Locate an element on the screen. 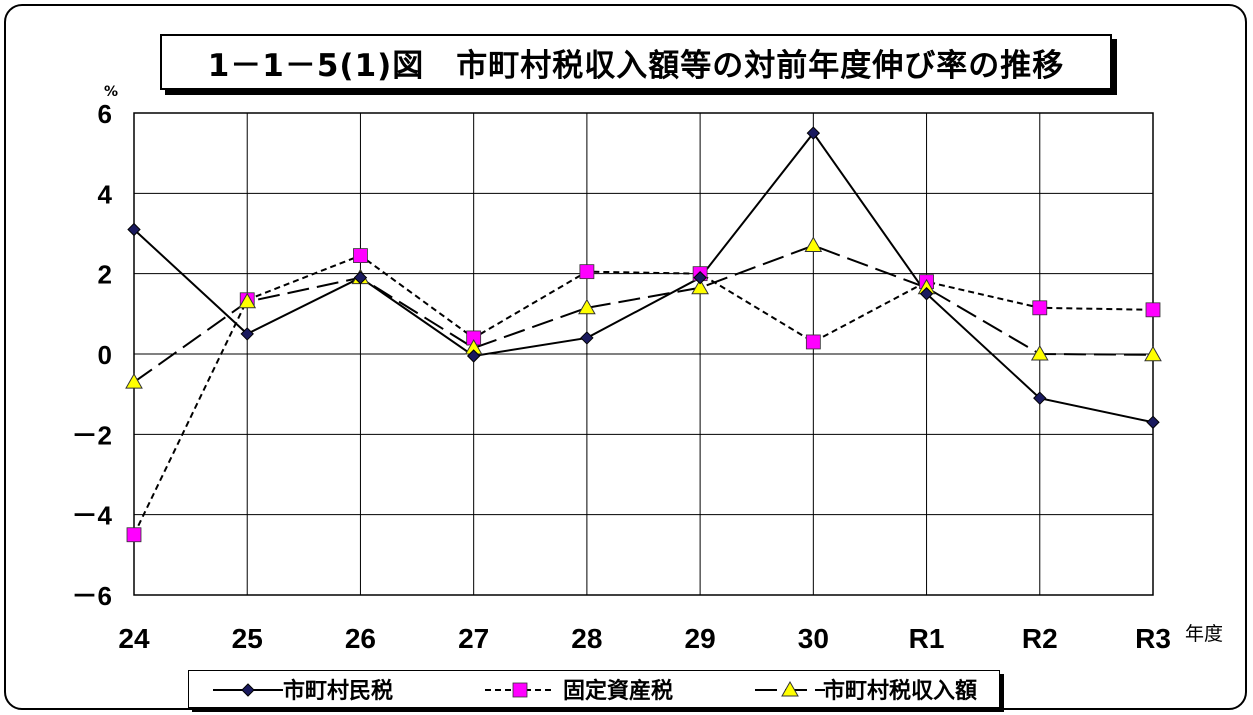  x-tick-label: 30 is located at coordinates (813, 638).